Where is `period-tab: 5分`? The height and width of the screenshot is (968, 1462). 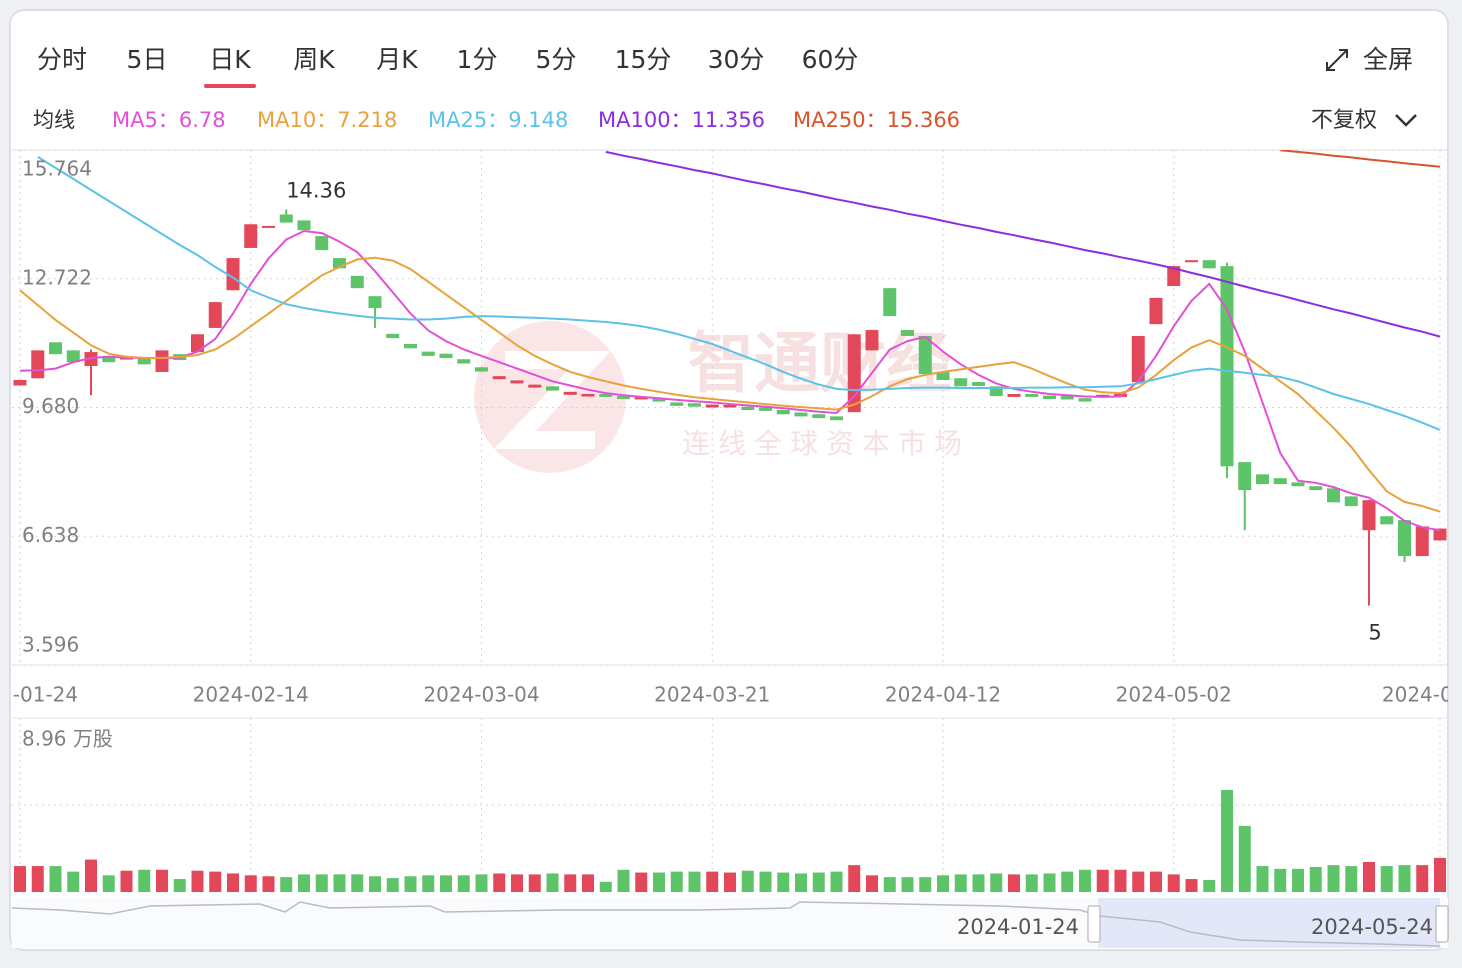 period-tab: 5分 is located at coordinates (556, 59).